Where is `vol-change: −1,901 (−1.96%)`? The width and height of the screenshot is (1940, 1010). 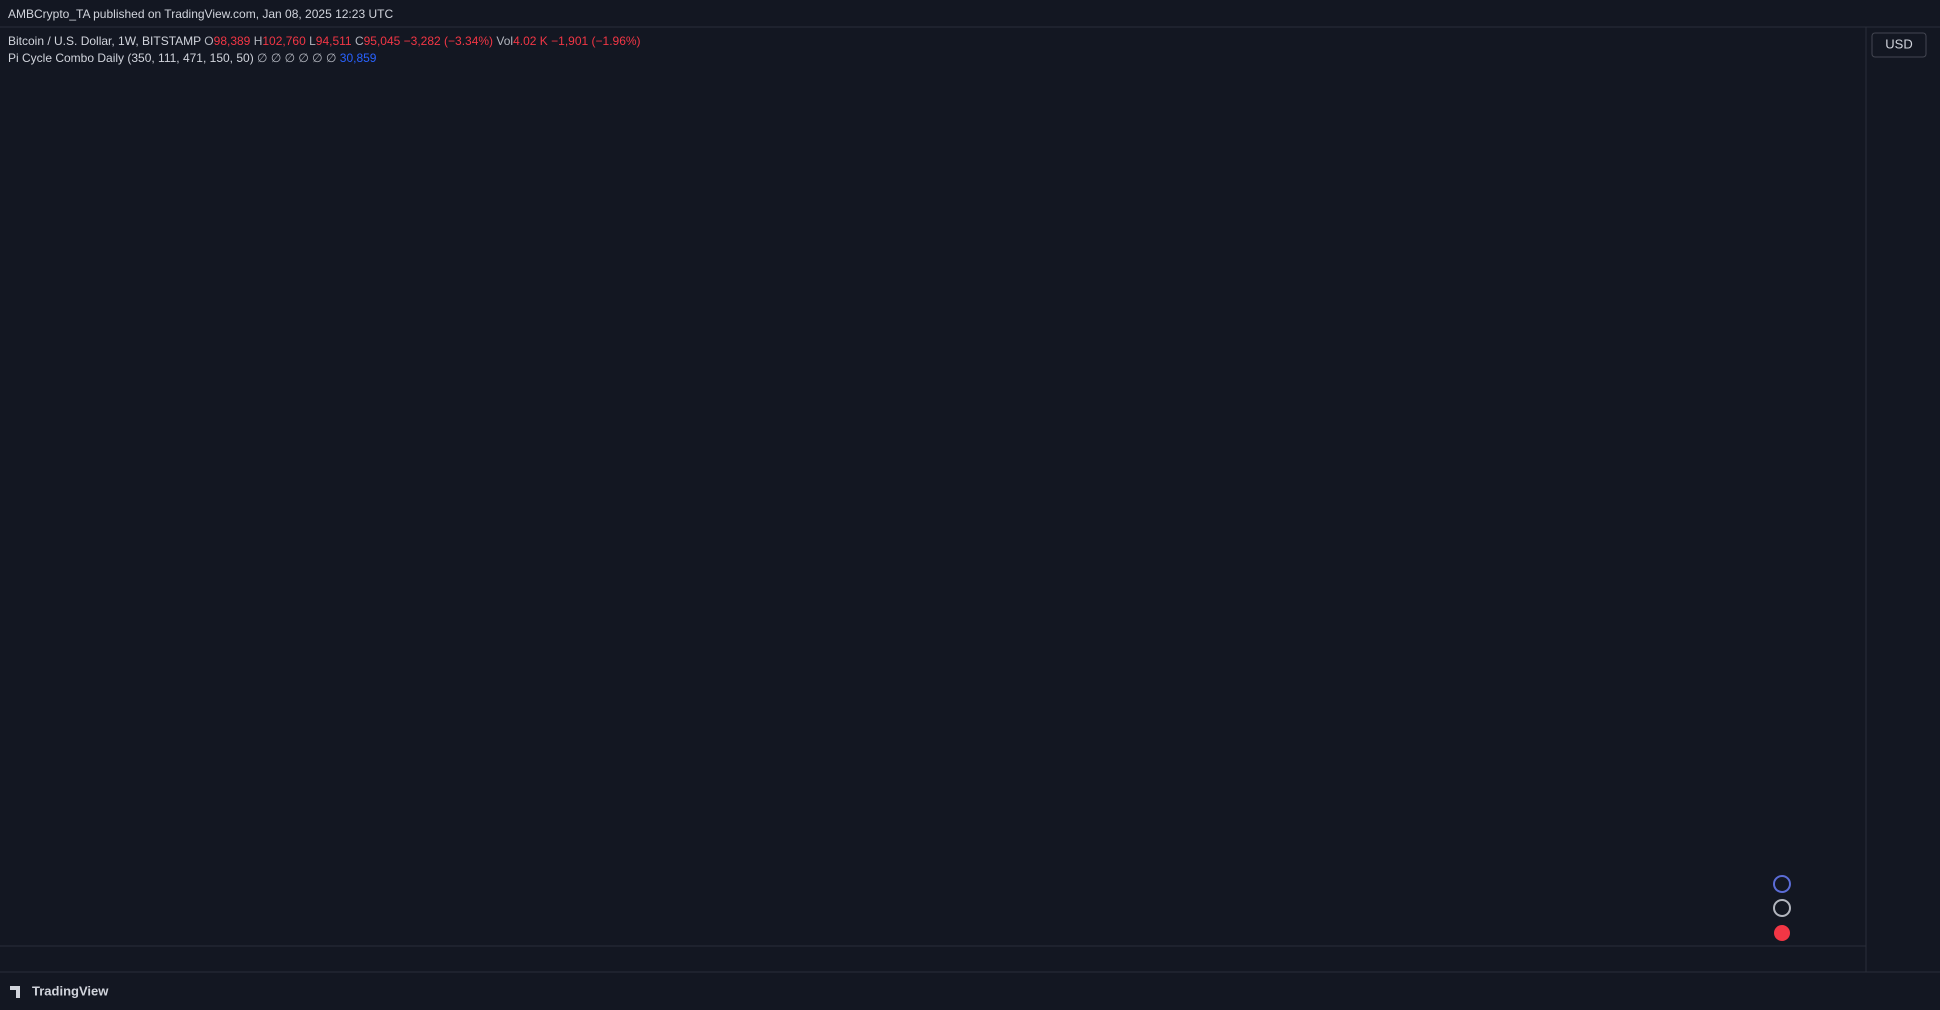
vol-change: −1,901 (−1.96%) is located at coordinates (596, 41).